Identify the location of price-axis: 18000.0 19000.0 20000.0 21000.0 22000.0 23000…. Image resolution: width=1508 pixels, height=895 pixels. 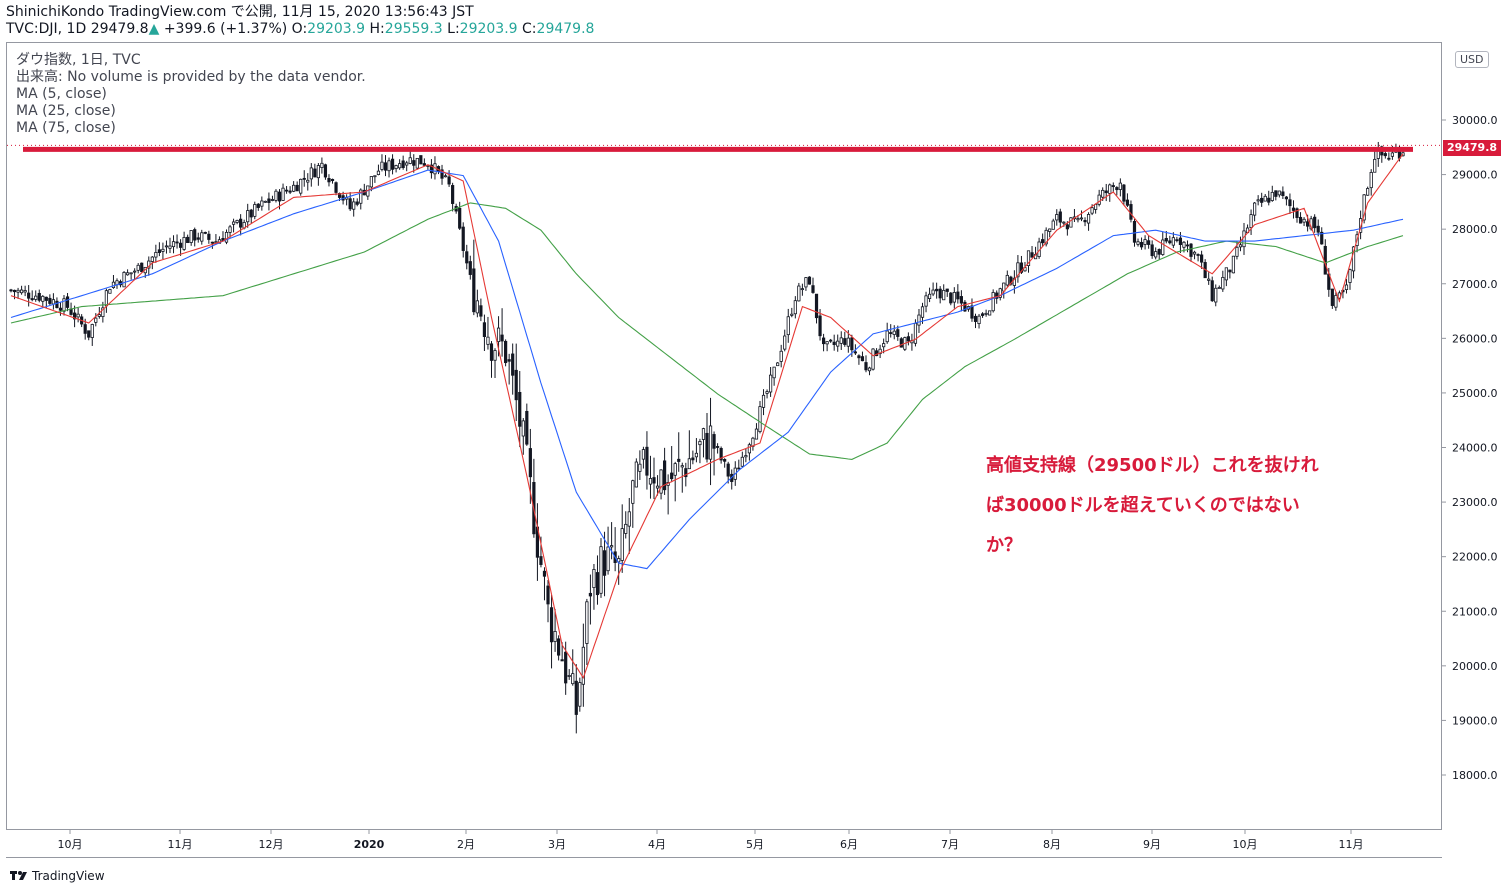
(1475, 436).